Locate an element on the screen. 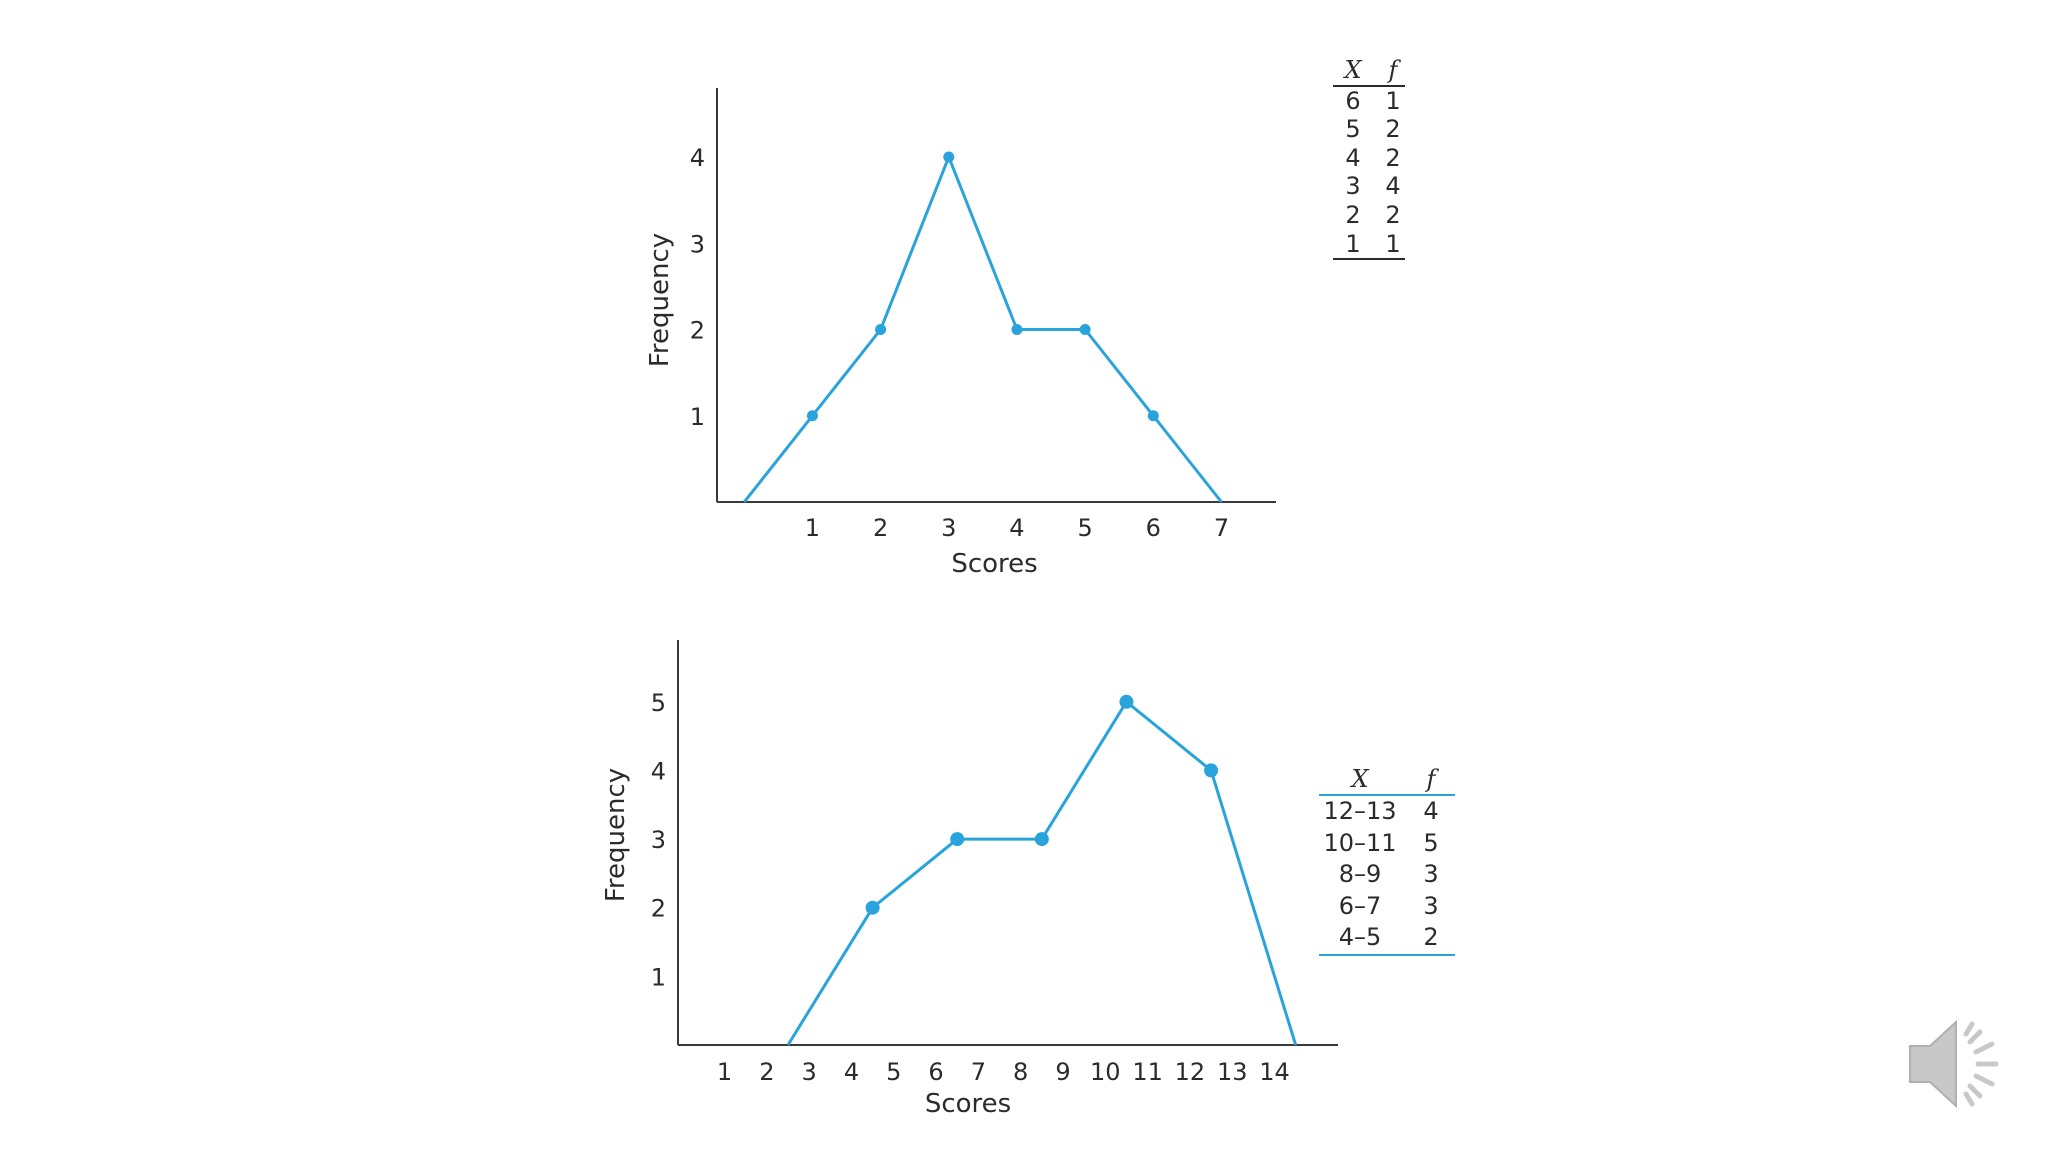 The image size is (2048, 1152). table-cell-x: 4 is located at coordinates (1353, 157).